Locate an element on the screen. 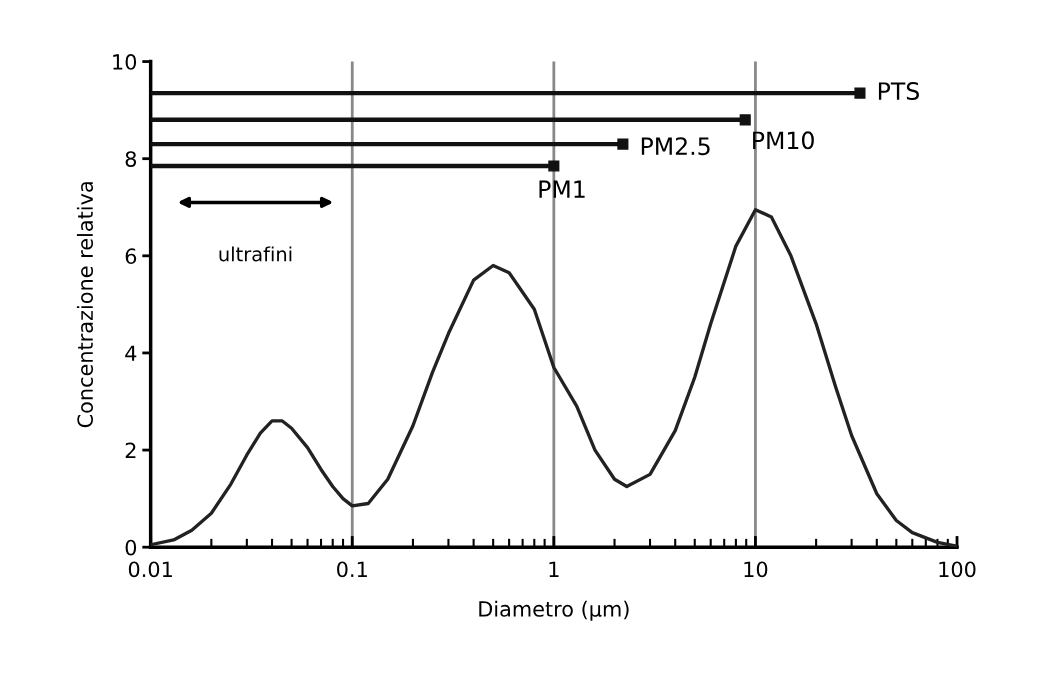 Image resolution: width=1061 pixels, height=684 pixels. x-tick-label: 0.1 is located at coordinates (352, 569).